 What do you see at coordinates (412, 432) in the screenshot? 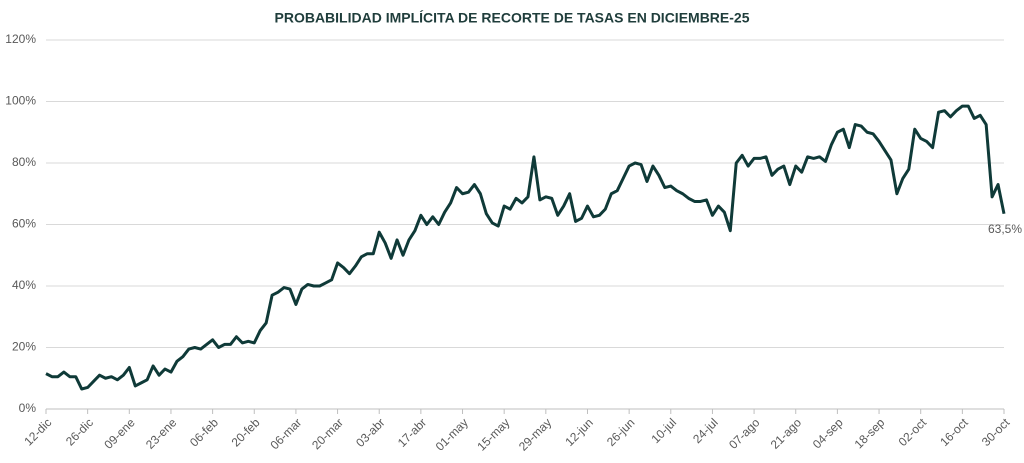
I see `x-tick-label: 17-abr` at bounding box center [412, 432].